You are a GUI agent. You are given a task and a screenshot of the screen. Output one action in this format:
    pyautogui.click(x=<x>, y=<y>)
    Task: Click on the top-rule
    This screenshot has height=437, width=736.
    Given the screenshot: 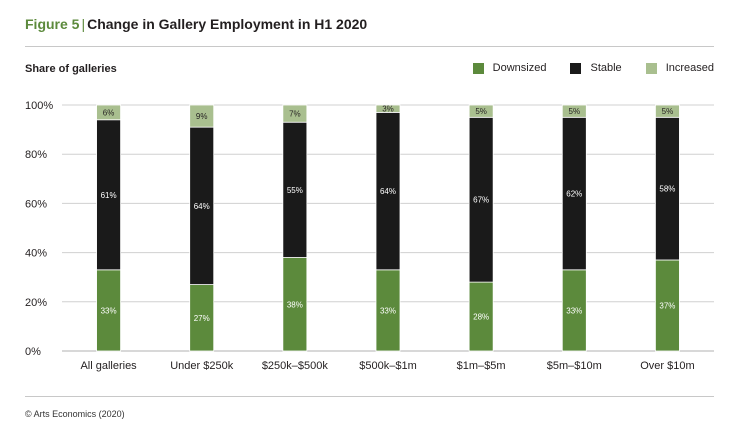 What is the action you would take?
    pyautogui.click(x=369, y=46)
    